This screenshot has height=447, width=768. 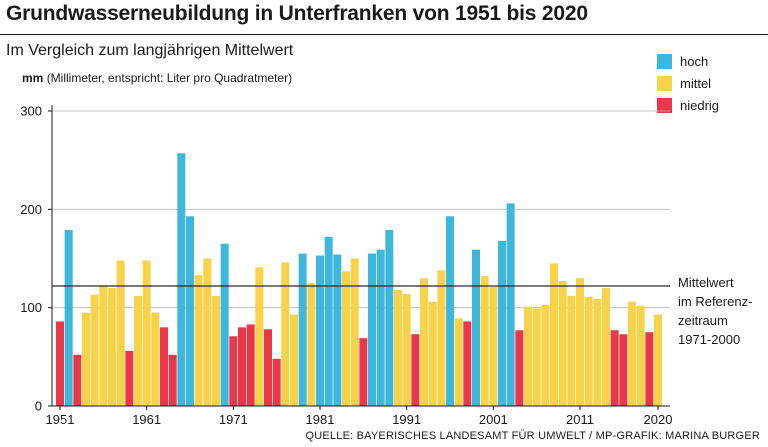 I want to click on bar-1997, so click(x=458, y=362).